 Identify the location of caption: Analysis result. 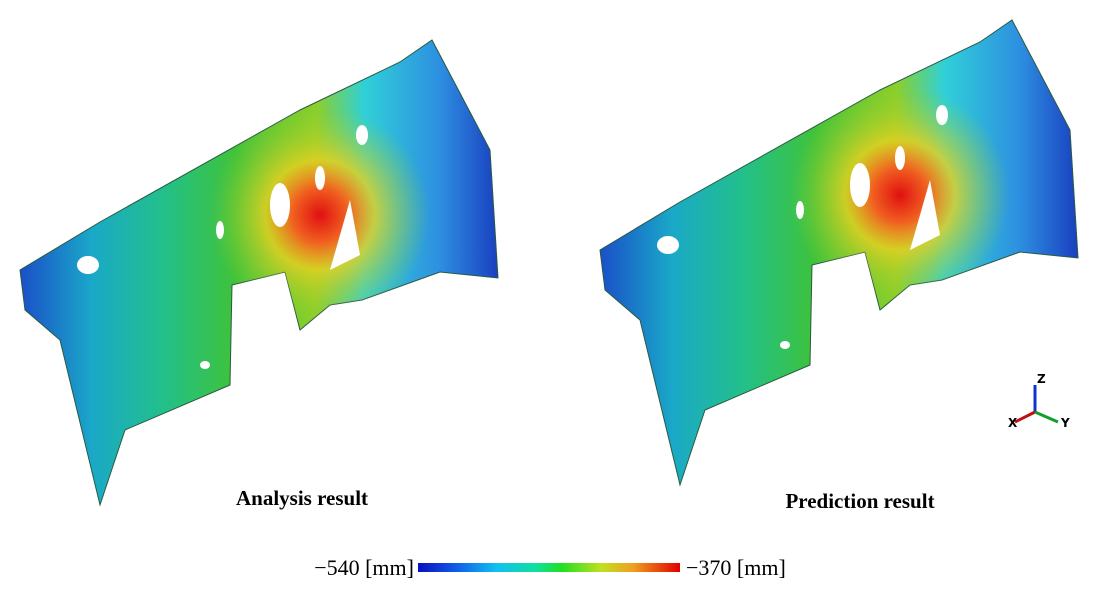
(302, 498).